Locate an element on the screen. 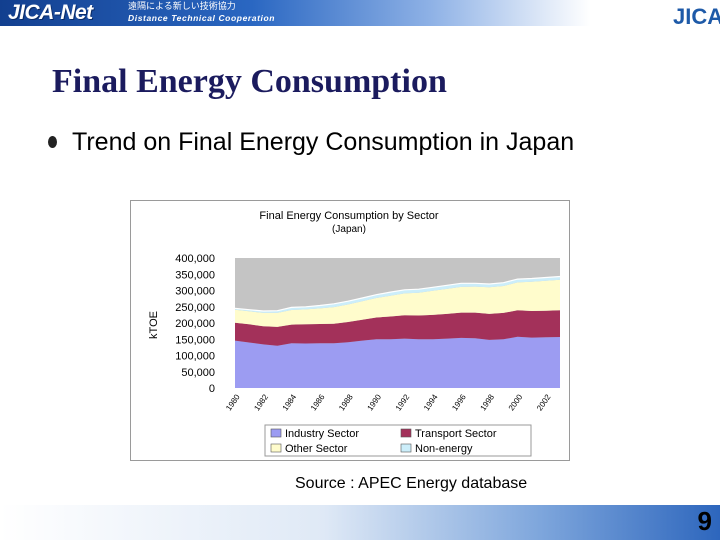 This screenshot has height=540, width=720. x-tick-label: 1984 is located at coordinates (290, 402).